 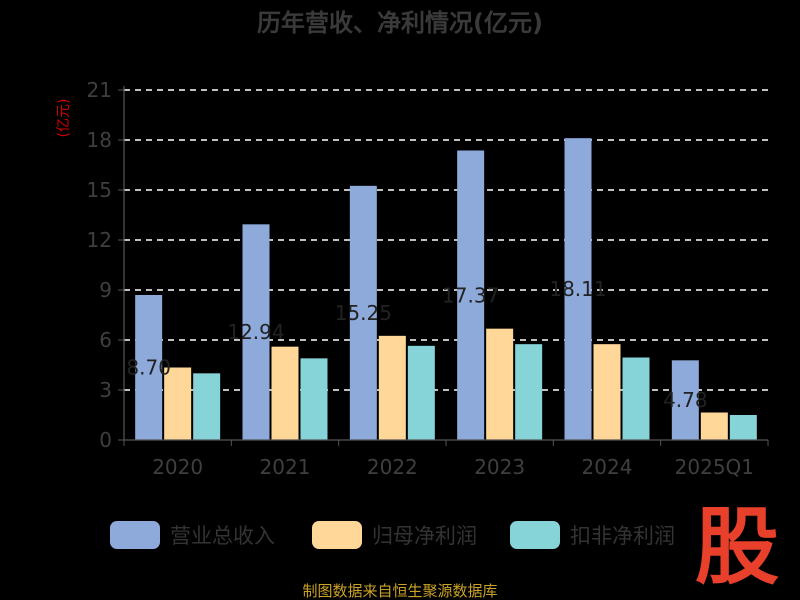 I want to click on y-tick-label: 9, so click(x=105, y=290).